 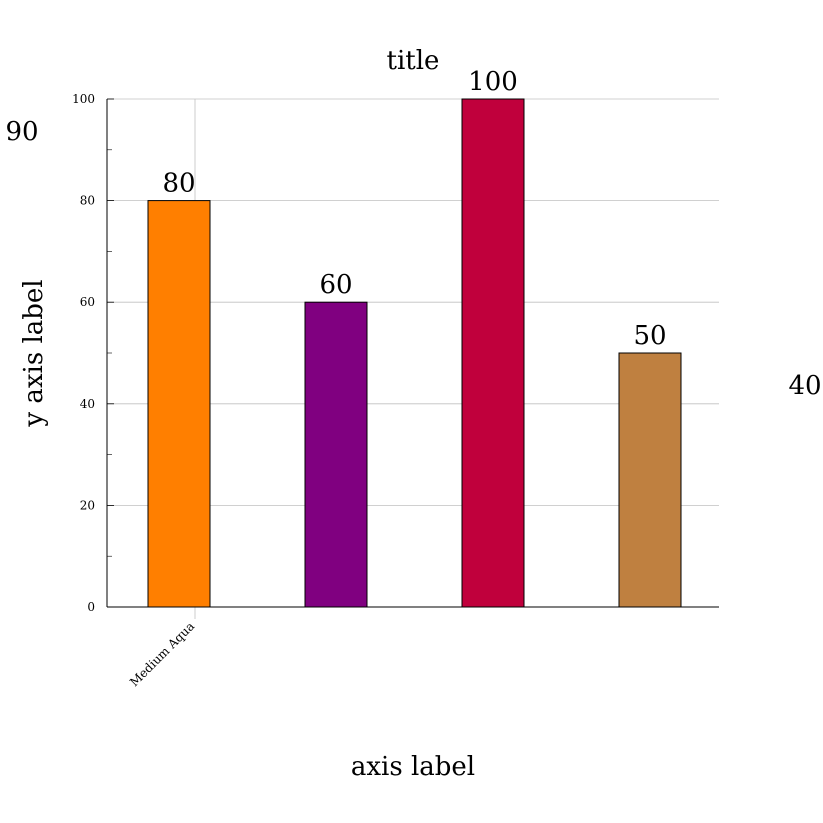 What do you see at coordinates (87, 505) in the screenshot?
I see `y-tick-label: 20` at bounding box center [87, 505].